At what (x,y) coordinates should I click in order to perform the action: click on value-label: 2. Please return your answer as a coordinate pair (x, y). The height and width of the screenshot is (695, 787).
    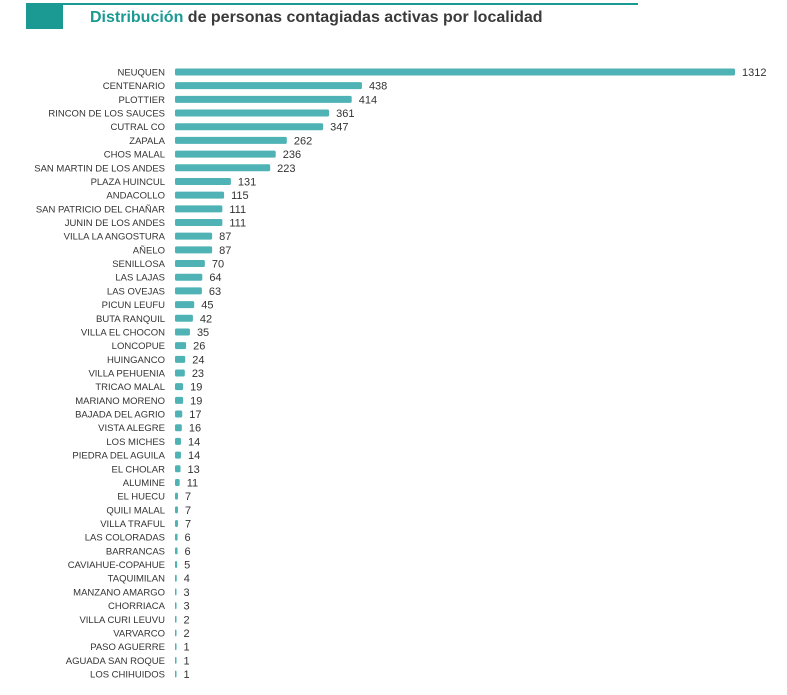
    Looking at the image, I should click on (187, 634).